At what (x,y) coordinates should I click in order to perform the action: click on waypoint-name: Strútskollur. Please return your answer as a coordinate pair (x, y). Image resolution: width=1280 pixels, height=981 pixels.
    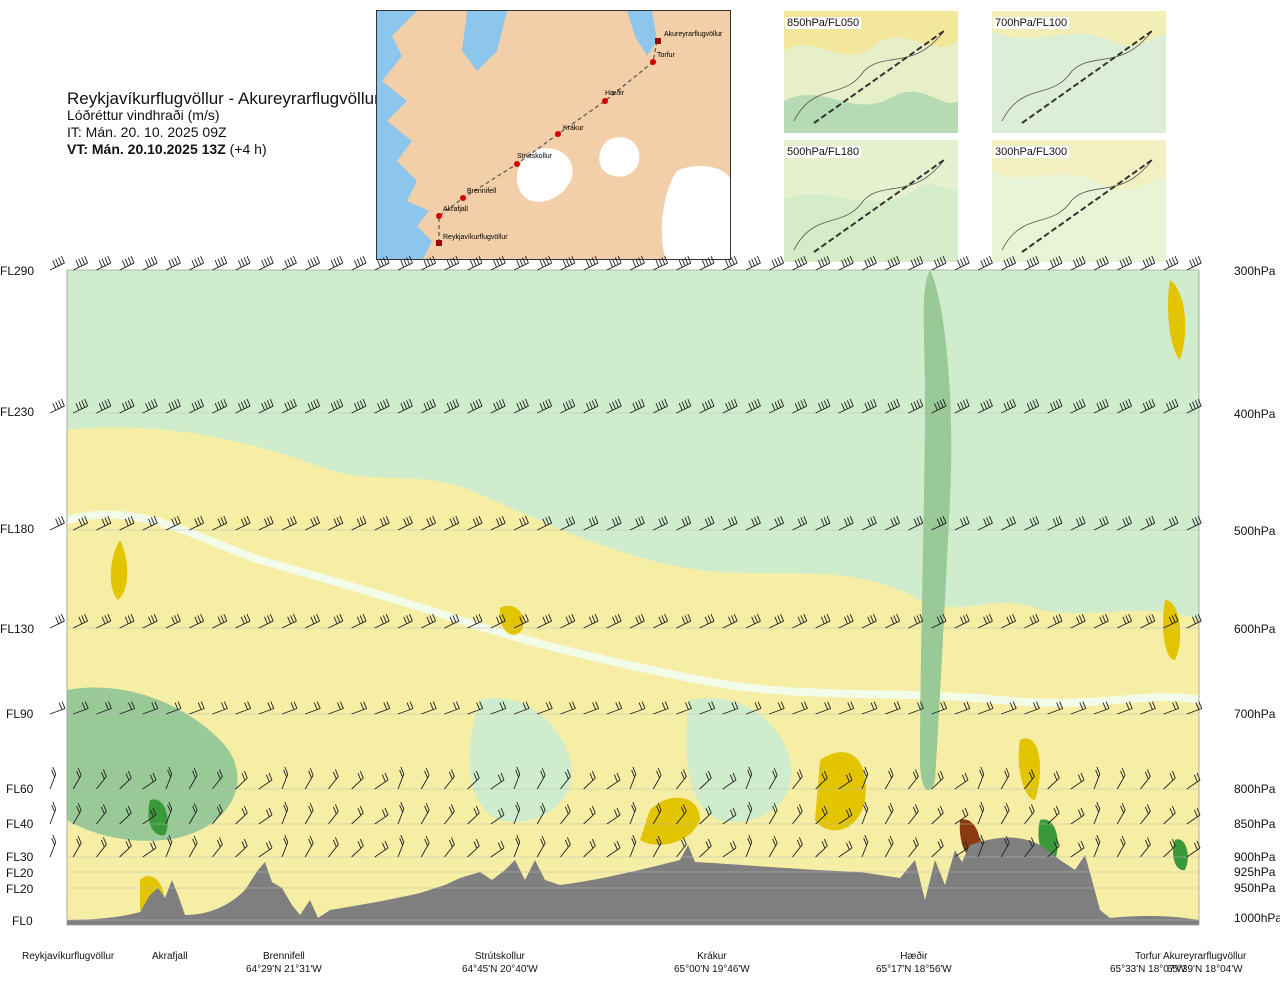
    Looking at the image, I should click on (499, 956).